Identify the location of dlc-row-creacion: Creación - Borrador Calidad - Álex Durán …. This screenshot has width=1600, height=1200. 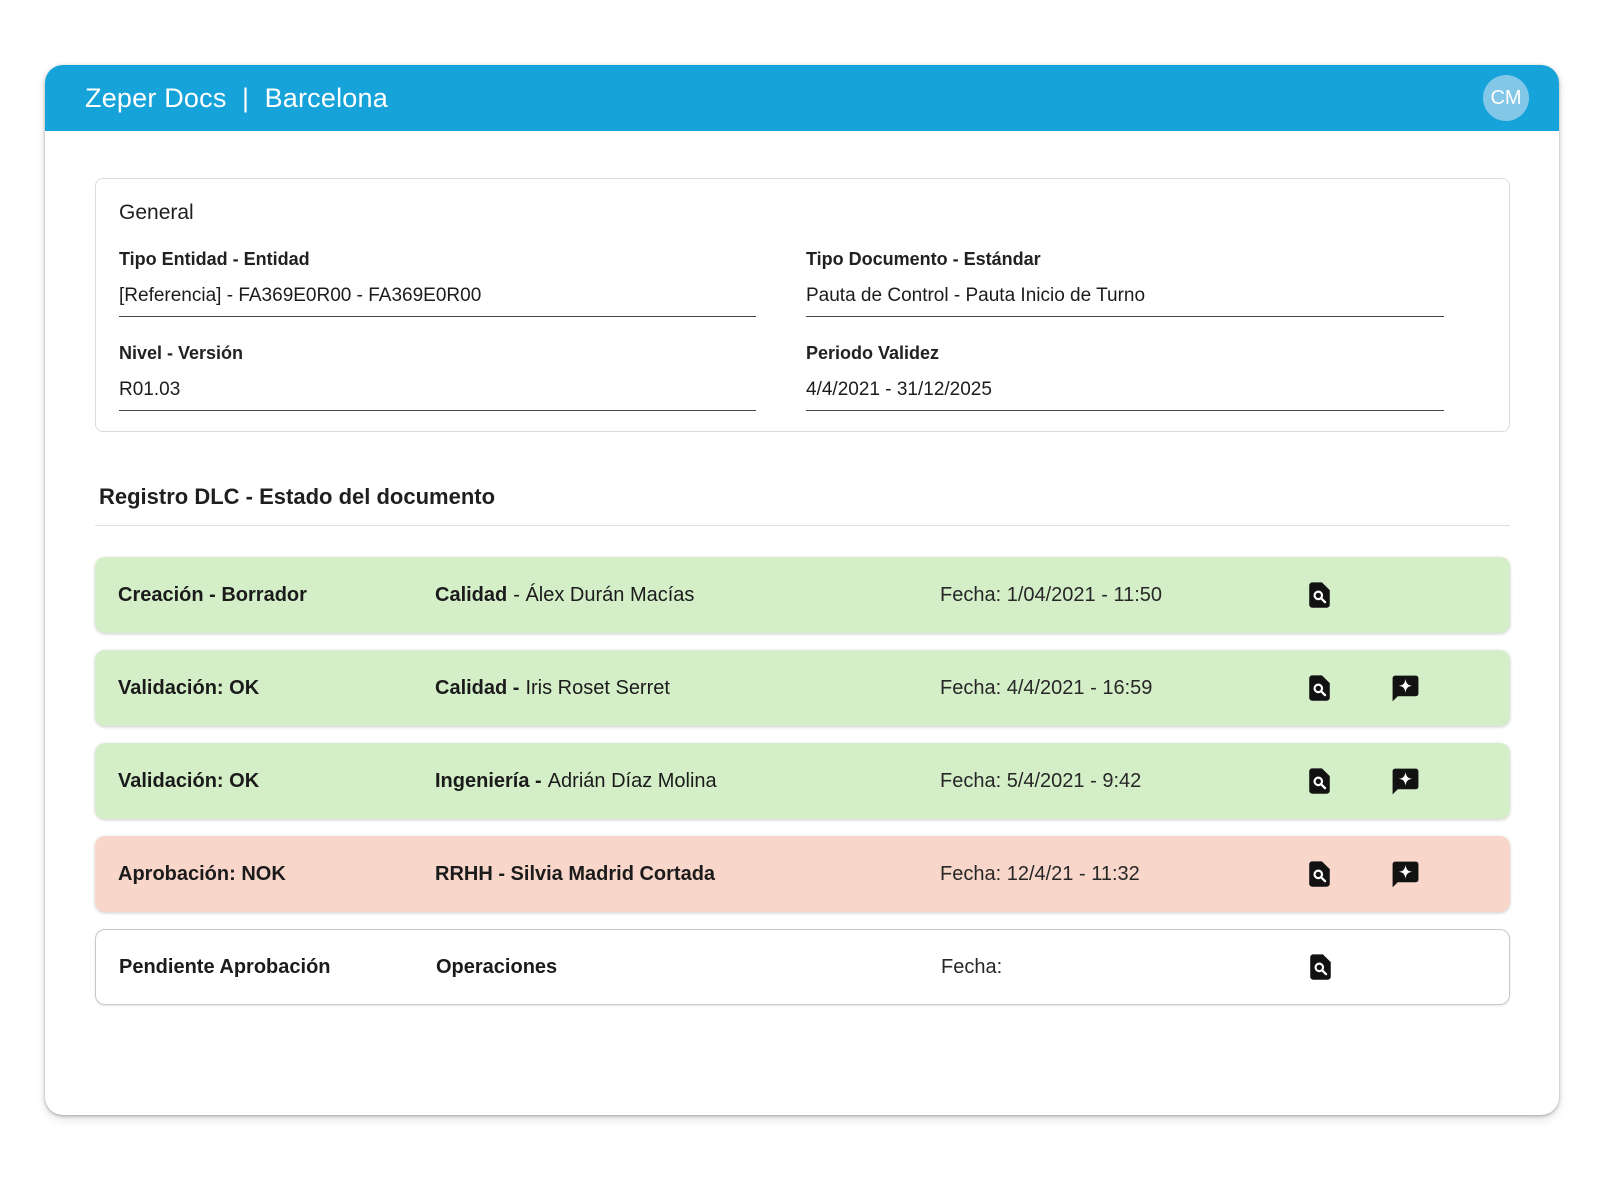
(802, 595).